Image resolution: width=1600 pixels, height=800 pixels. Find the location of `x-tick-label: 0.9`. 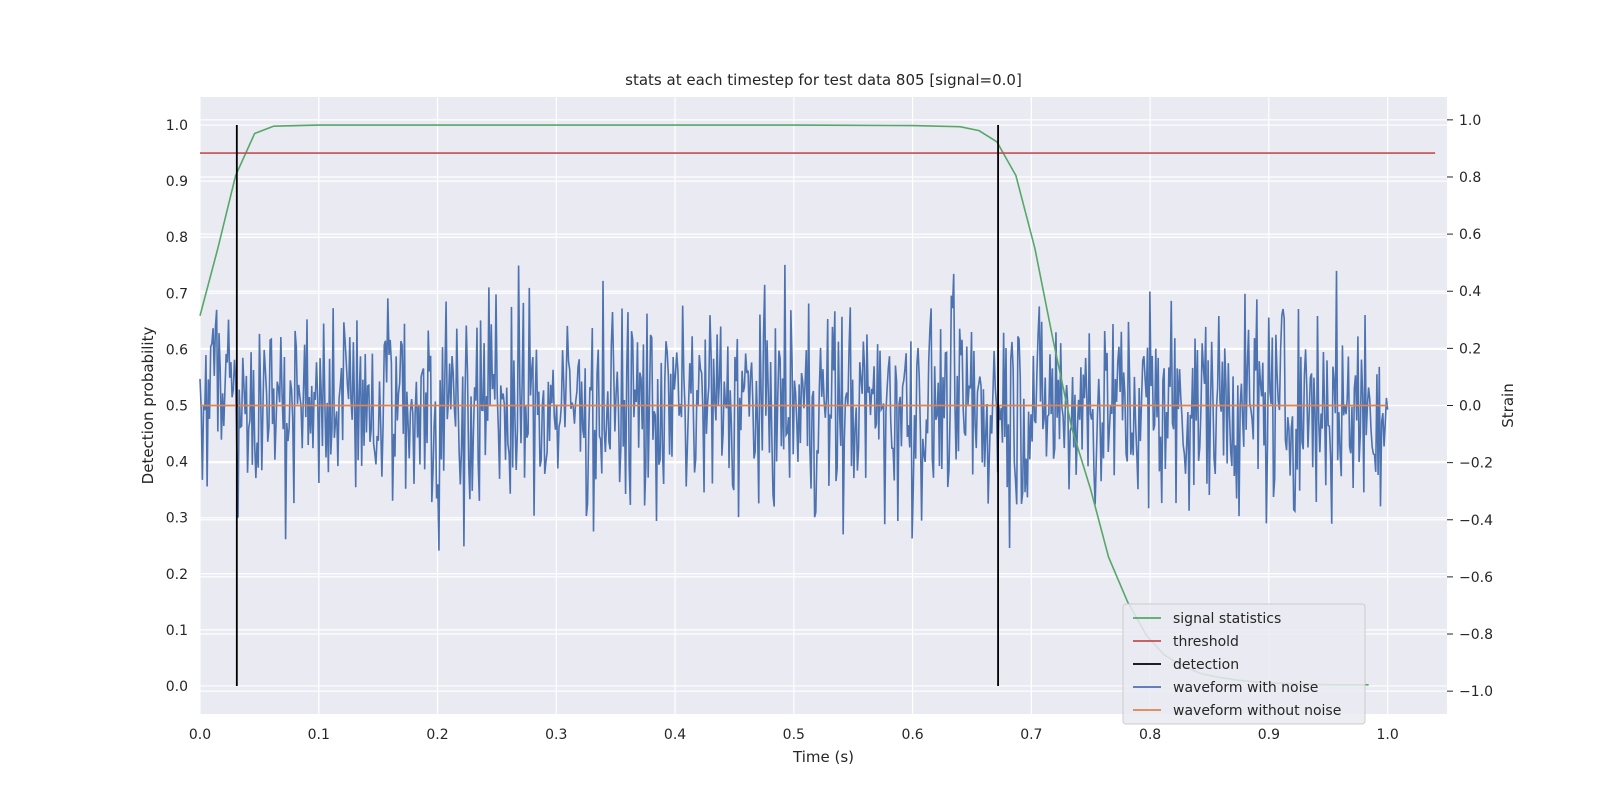

x-tick-label: 0.9 is located at coordinates (1269, 735).